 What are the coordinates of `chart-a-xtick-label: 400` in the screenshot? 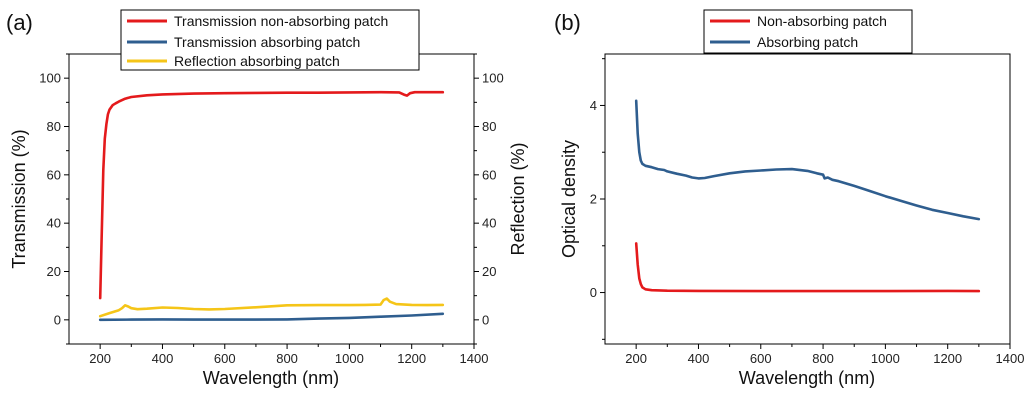 It's located at (163, 358).